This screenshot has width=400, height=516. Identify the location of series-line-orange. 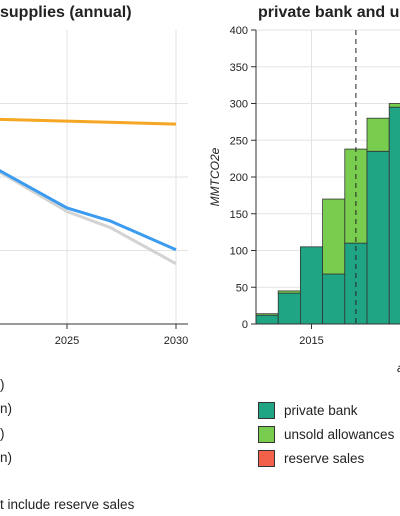
(88, 121).